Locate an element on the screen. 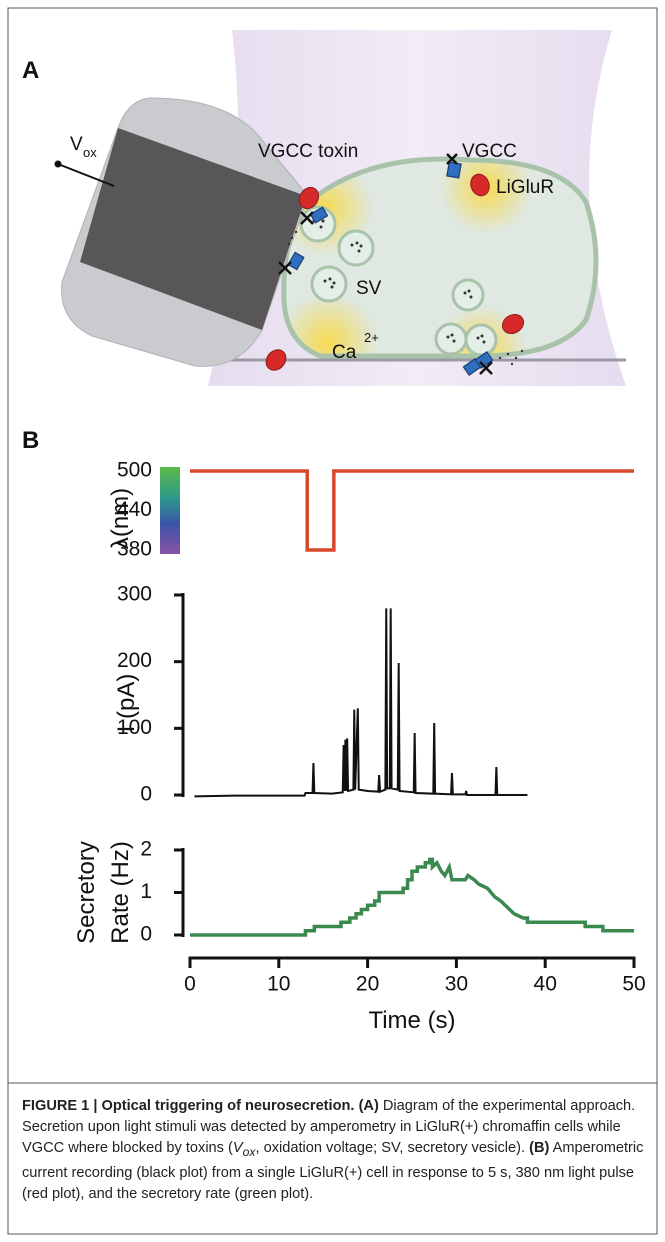  caption-label: (A) is located at coordinates (368, 1106).